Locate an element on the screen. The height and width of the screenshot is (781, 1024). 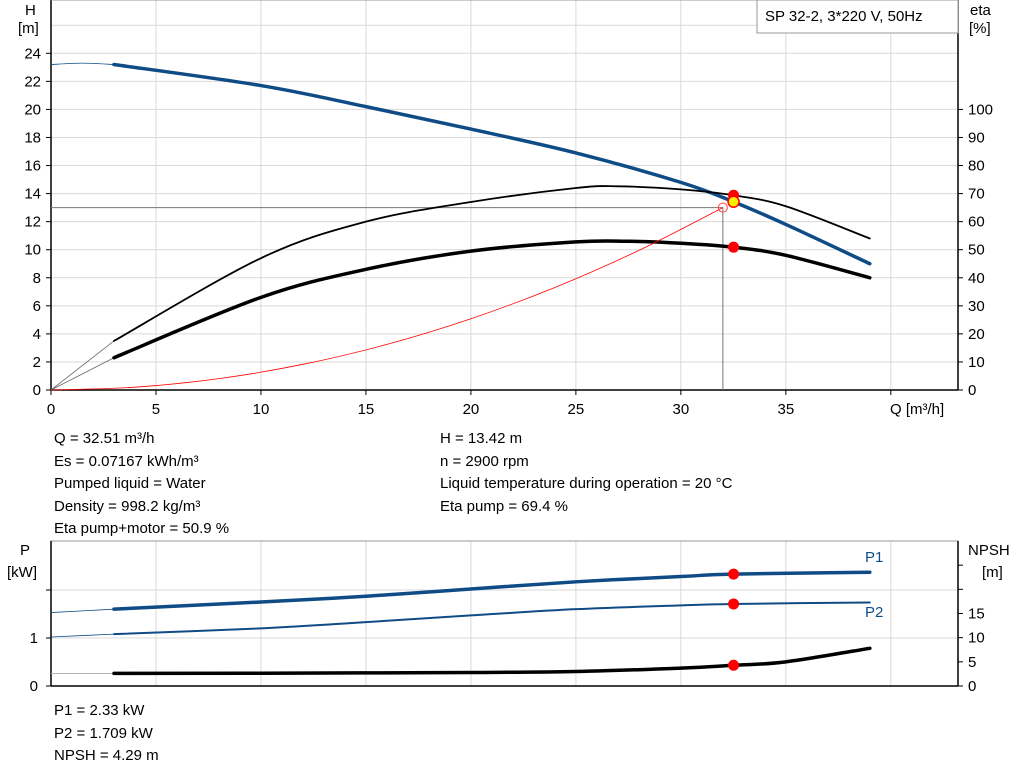
y-left-tick-label: 2 is located at coordinates (37, 362).